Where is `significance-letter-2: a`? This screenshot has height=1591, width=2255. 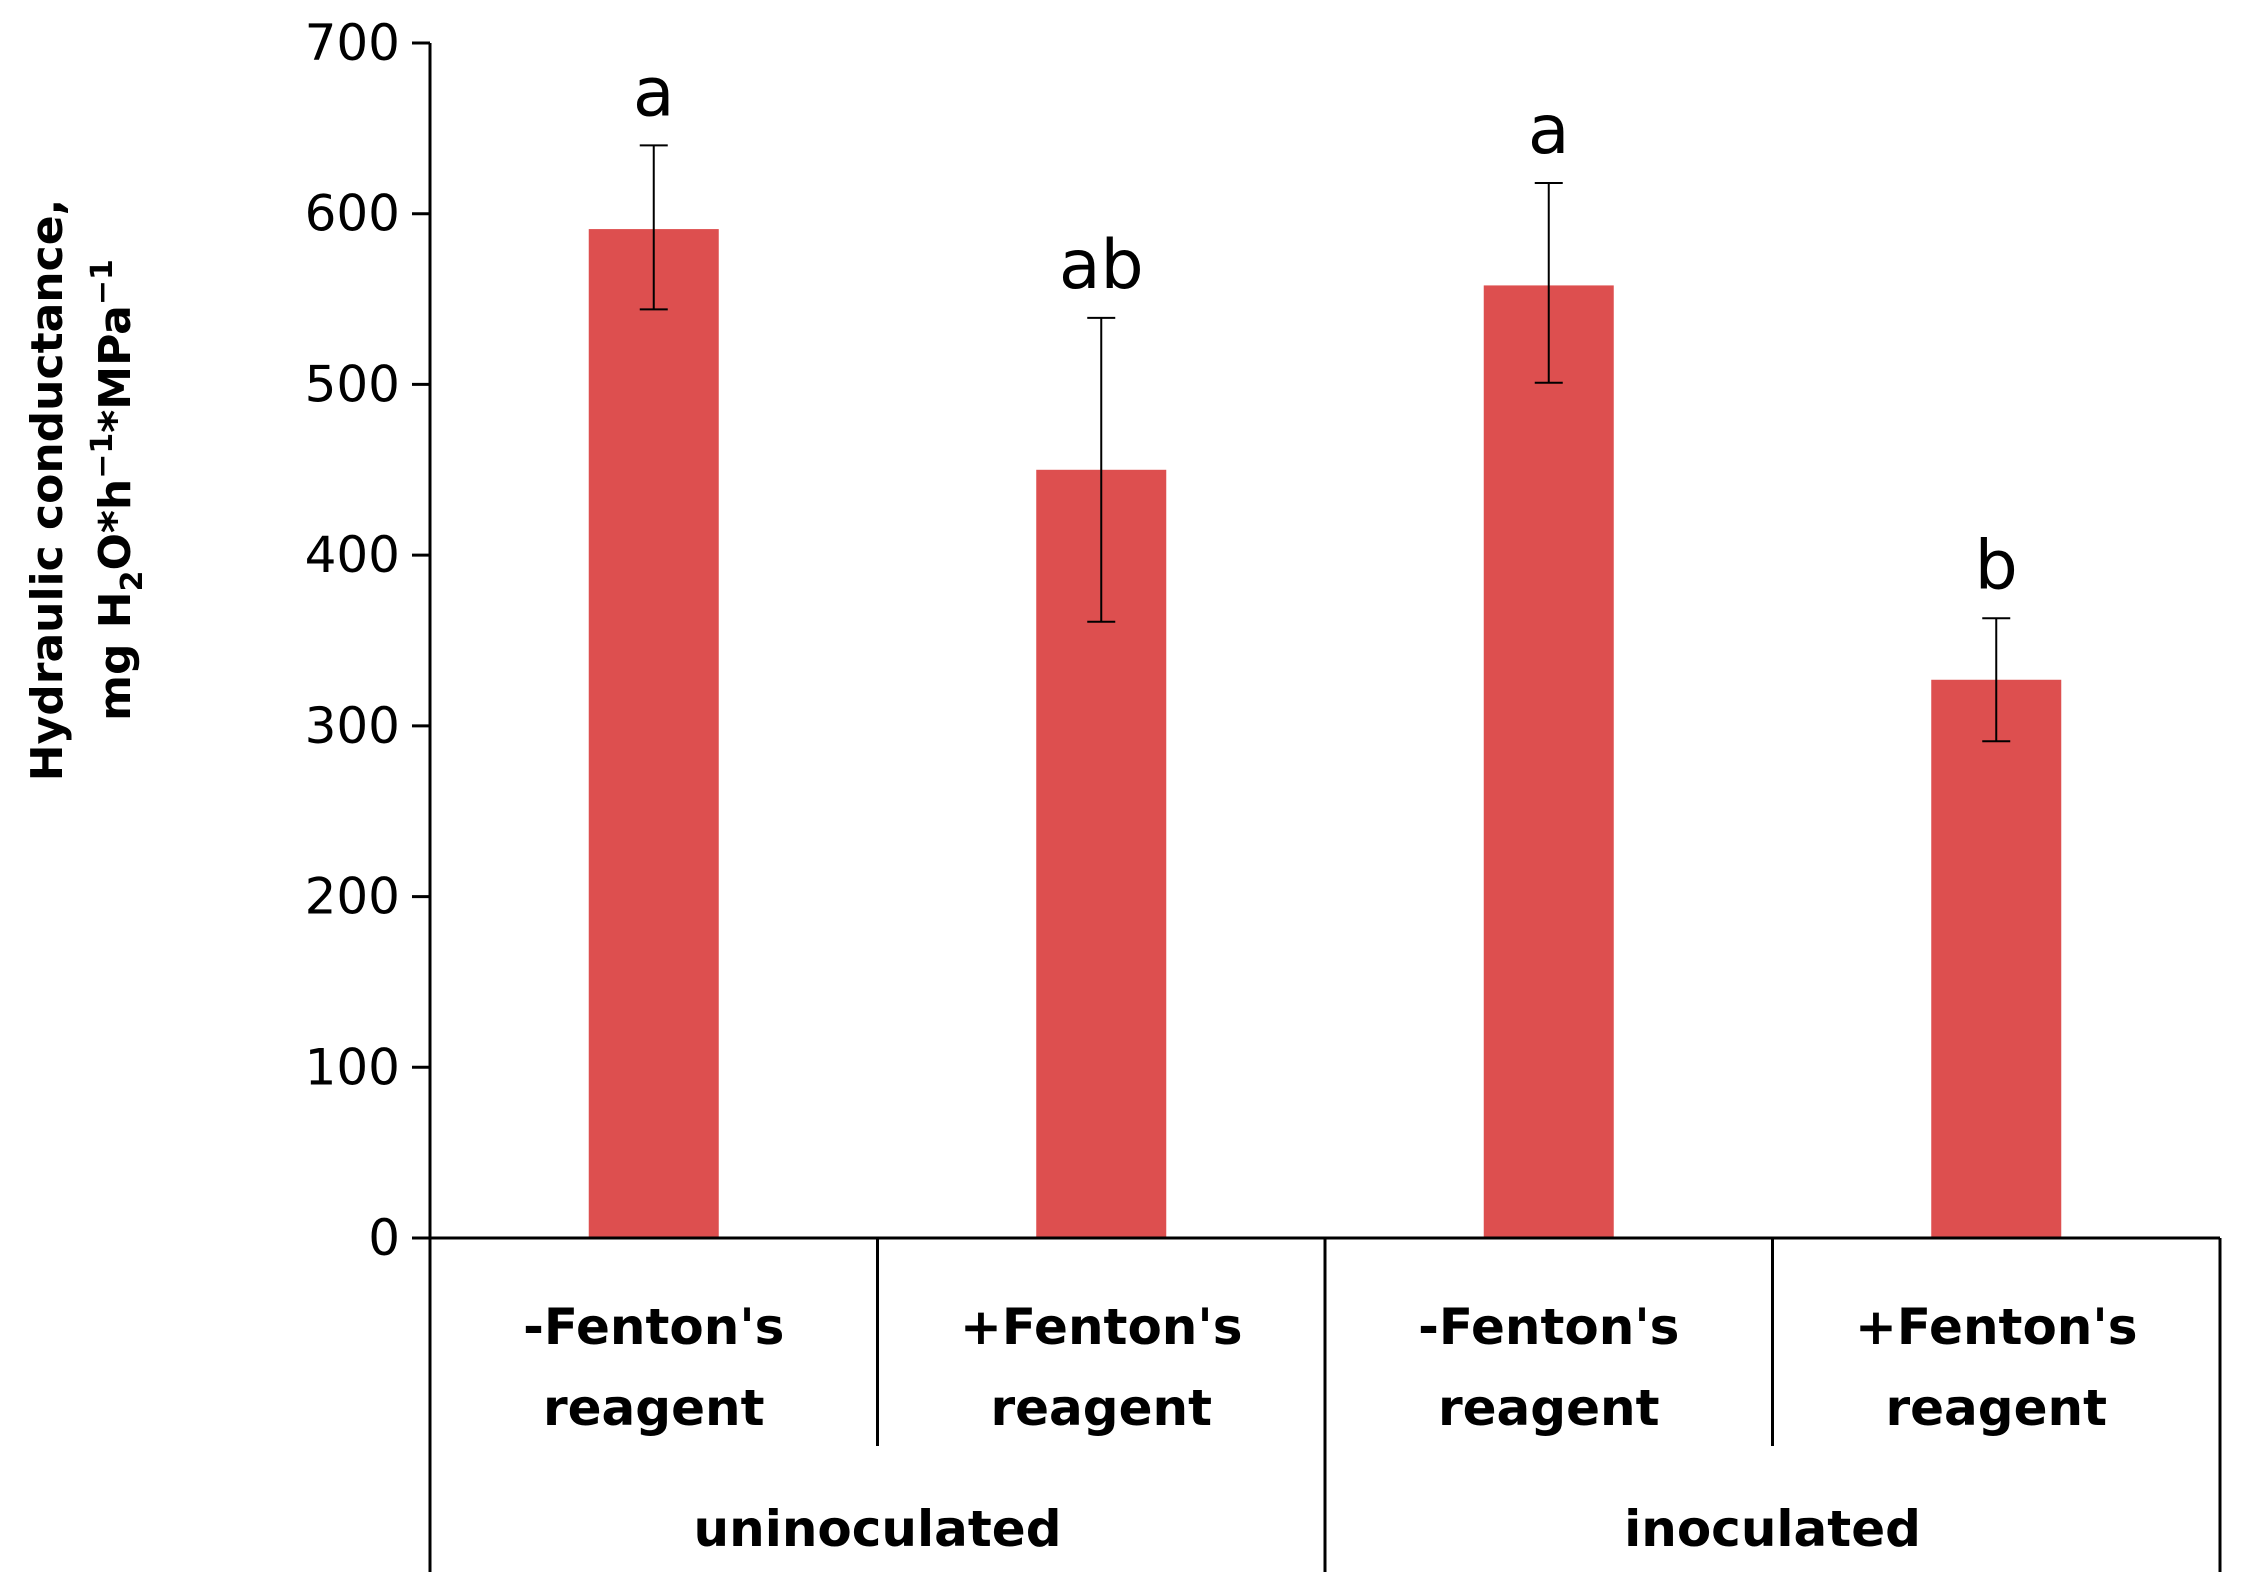
significance-letter-2: a is located at coordinates (1549, 130).